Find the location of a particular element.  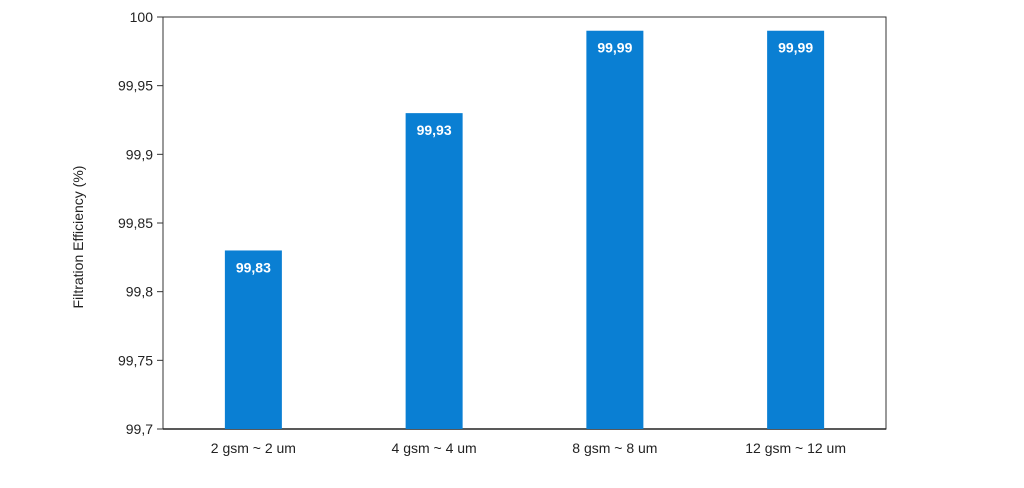

x-tick-label: 2 gsm ~ 2 um is located at coordinates (253, 448).